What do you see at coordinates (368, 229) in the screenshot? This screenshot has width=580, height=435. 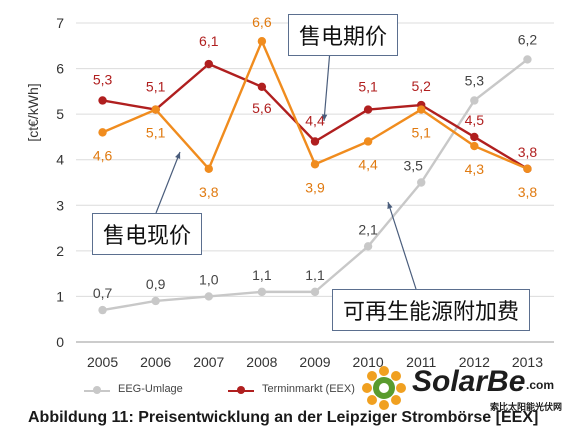 I see `data-label: 2,1` at bounding box center [368, 229].